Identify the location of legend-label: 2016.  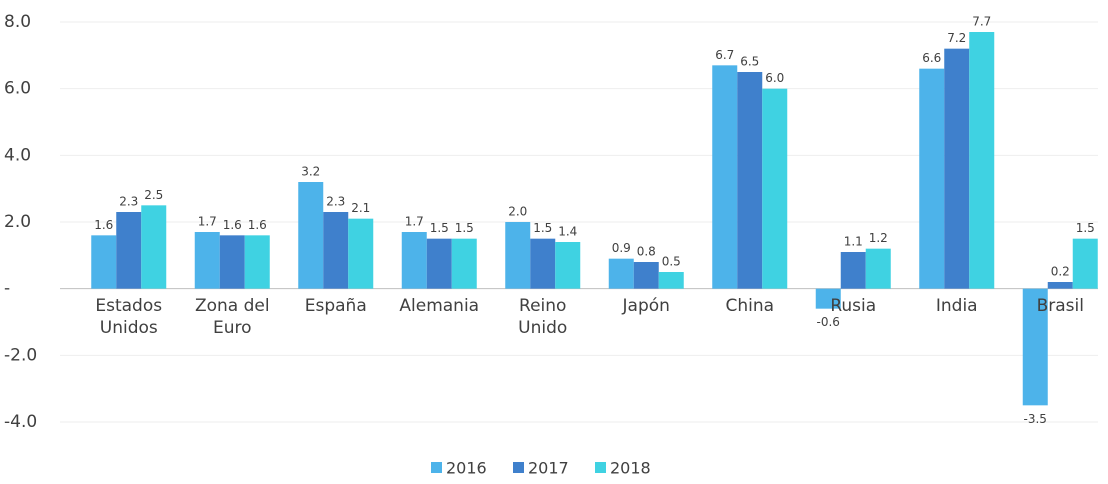
(466, 468).